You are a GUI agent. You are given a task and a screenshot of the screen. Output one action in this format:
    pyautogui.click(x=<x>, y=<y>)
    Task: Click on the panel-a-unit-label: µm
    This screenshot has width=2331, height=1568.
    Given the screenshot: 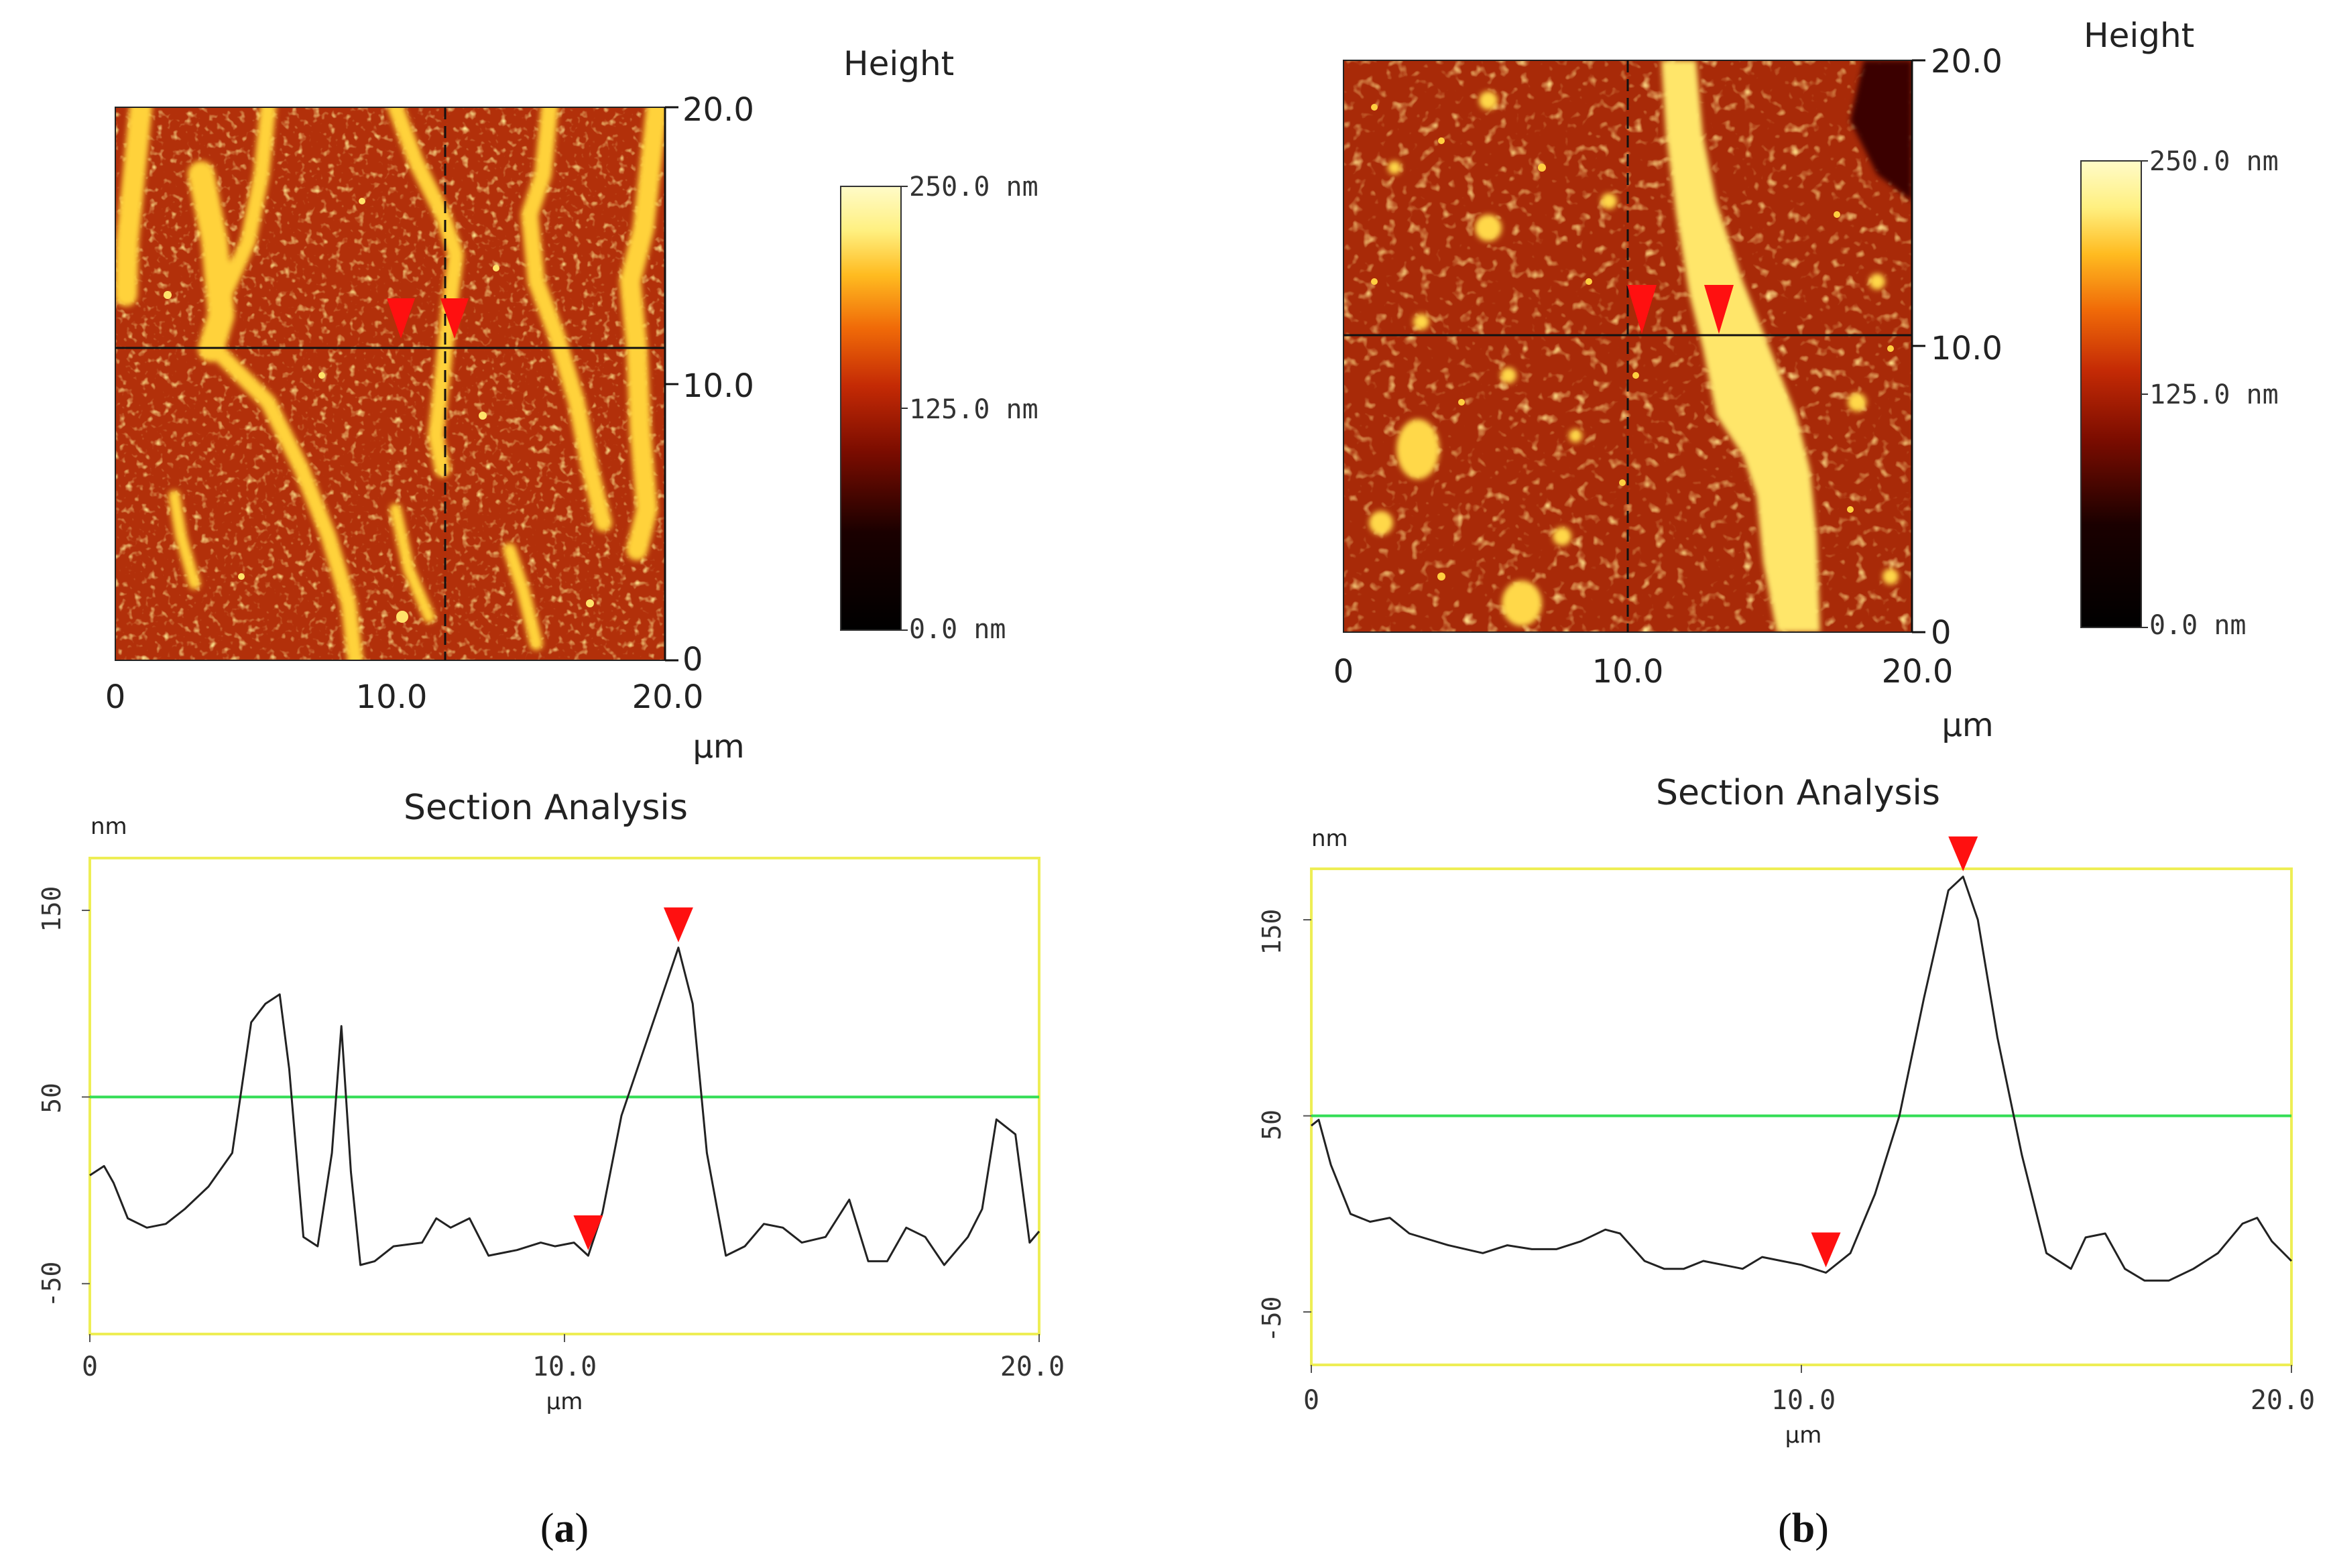 What is the action you would take?
    pyautogui.click(x=718, y=747)
    